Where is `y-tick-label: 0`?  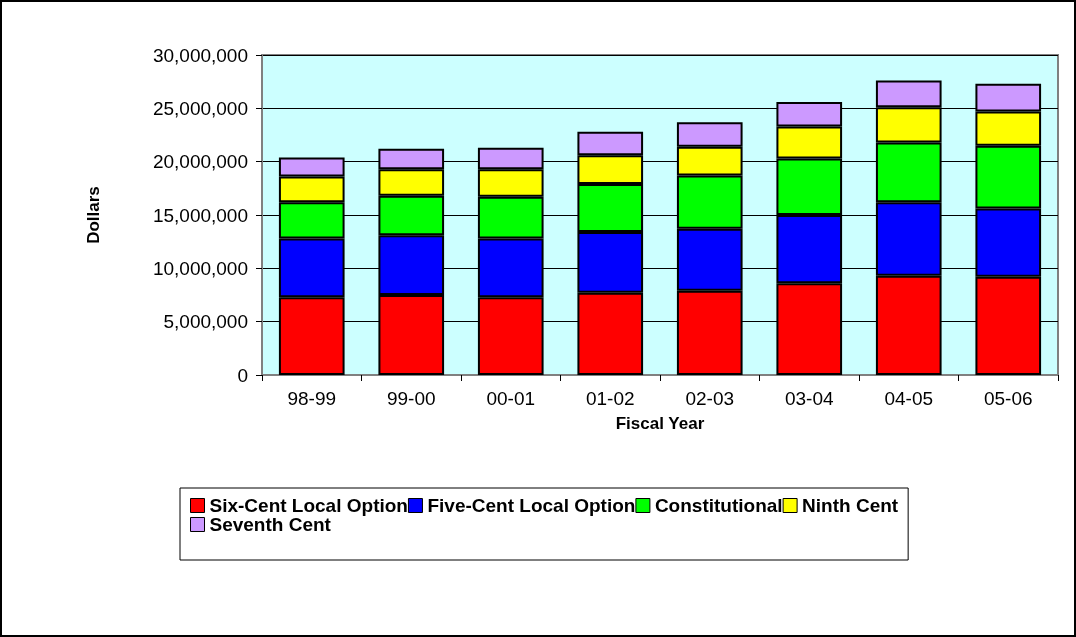 y-tick-label: 0 is located at coordinates (242, 375).